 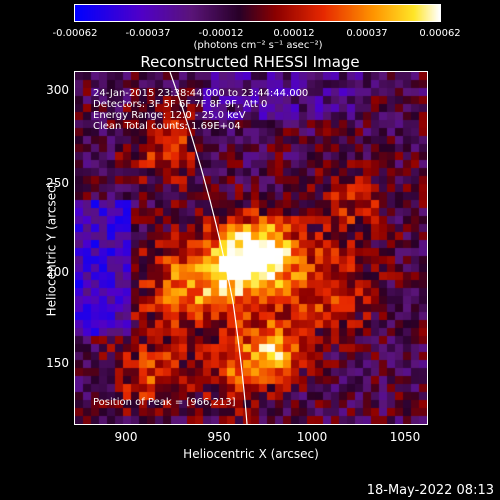 What do you see at coordinates (440, 33) in the screenshot?
I see `colorbar-tick: 0.00062` at bounding box center [440, 33].